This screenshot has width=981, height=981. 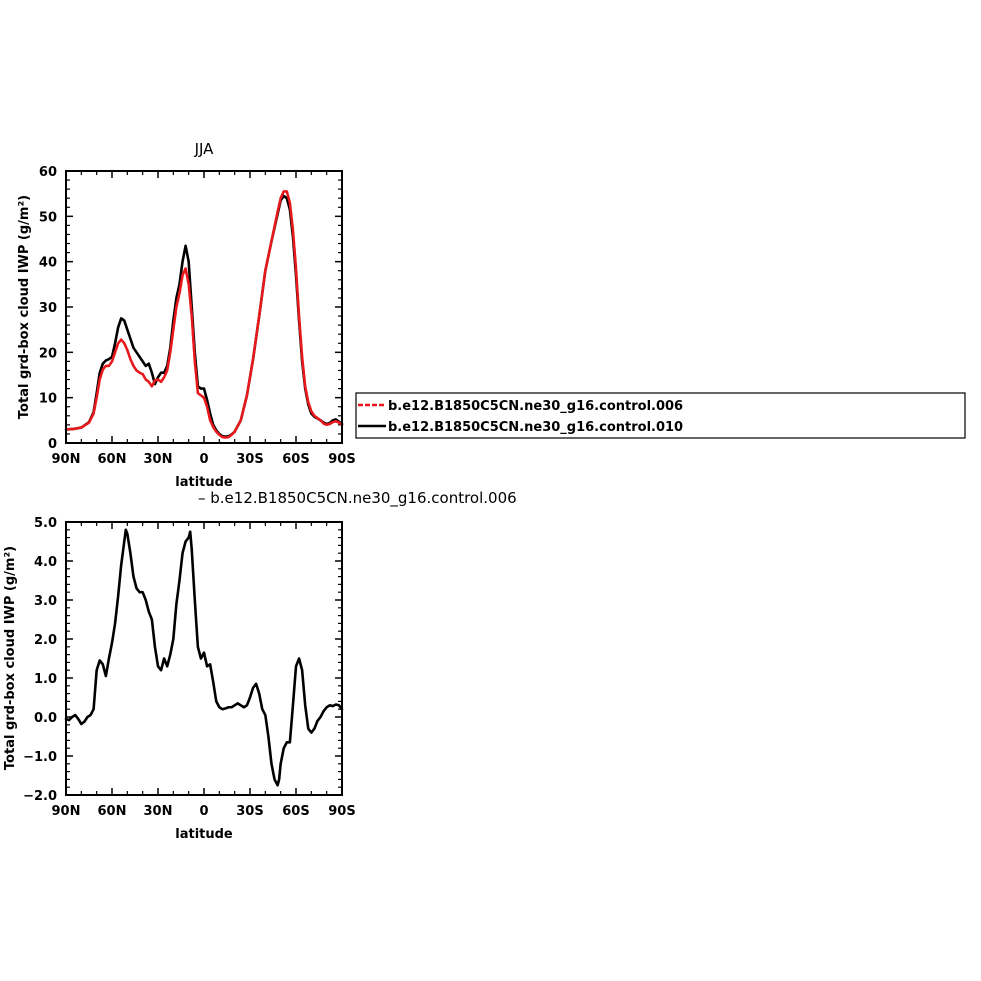 What do you see at coordinates (45, 679) in the screenshot?
I see `bottom-y-tick-label: 1.0` at bounding box center [45, 679].